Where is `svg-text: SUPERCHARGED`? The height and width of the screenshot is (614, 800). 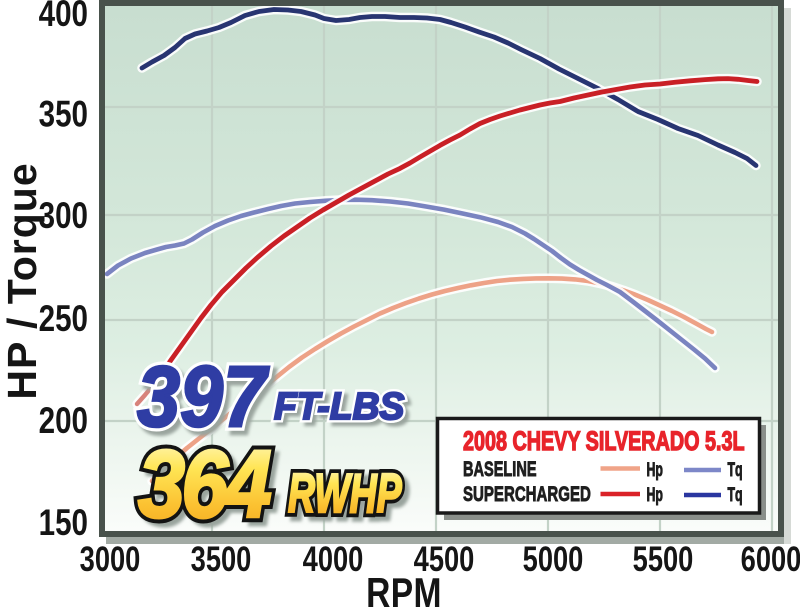 svg-text: SUPERCHARGED is located at coordinates (527, 493).